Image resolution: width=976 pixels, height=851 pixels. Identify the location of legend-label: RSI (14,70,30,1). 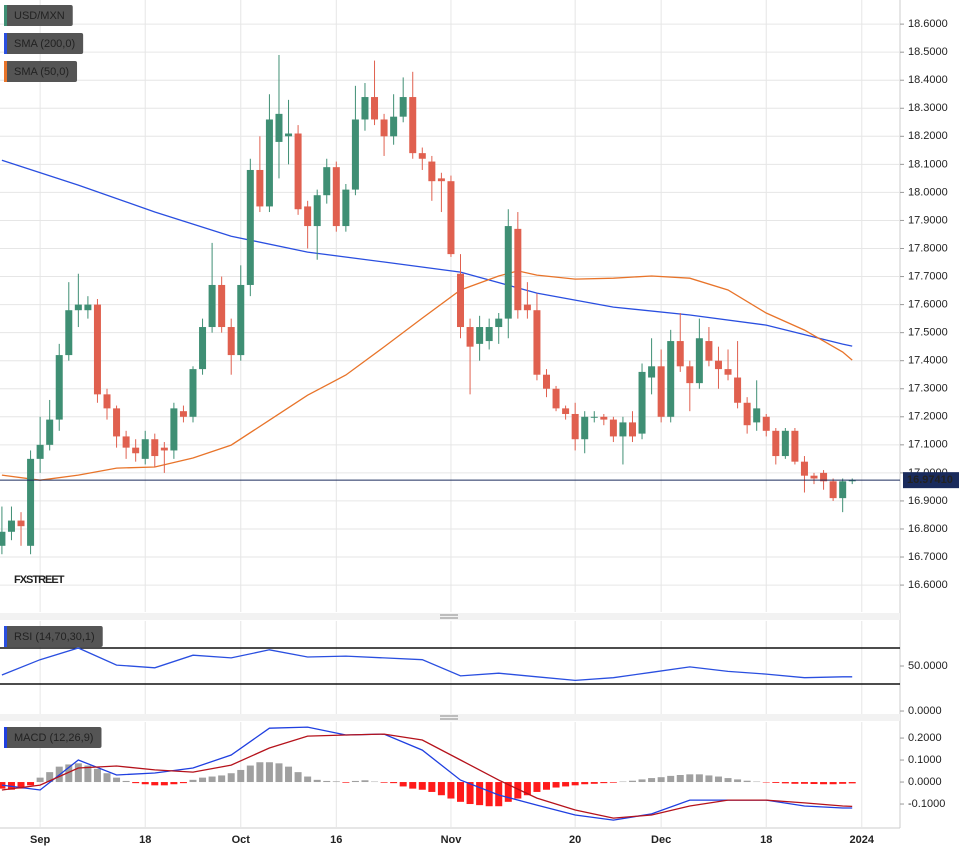
(54, 637).